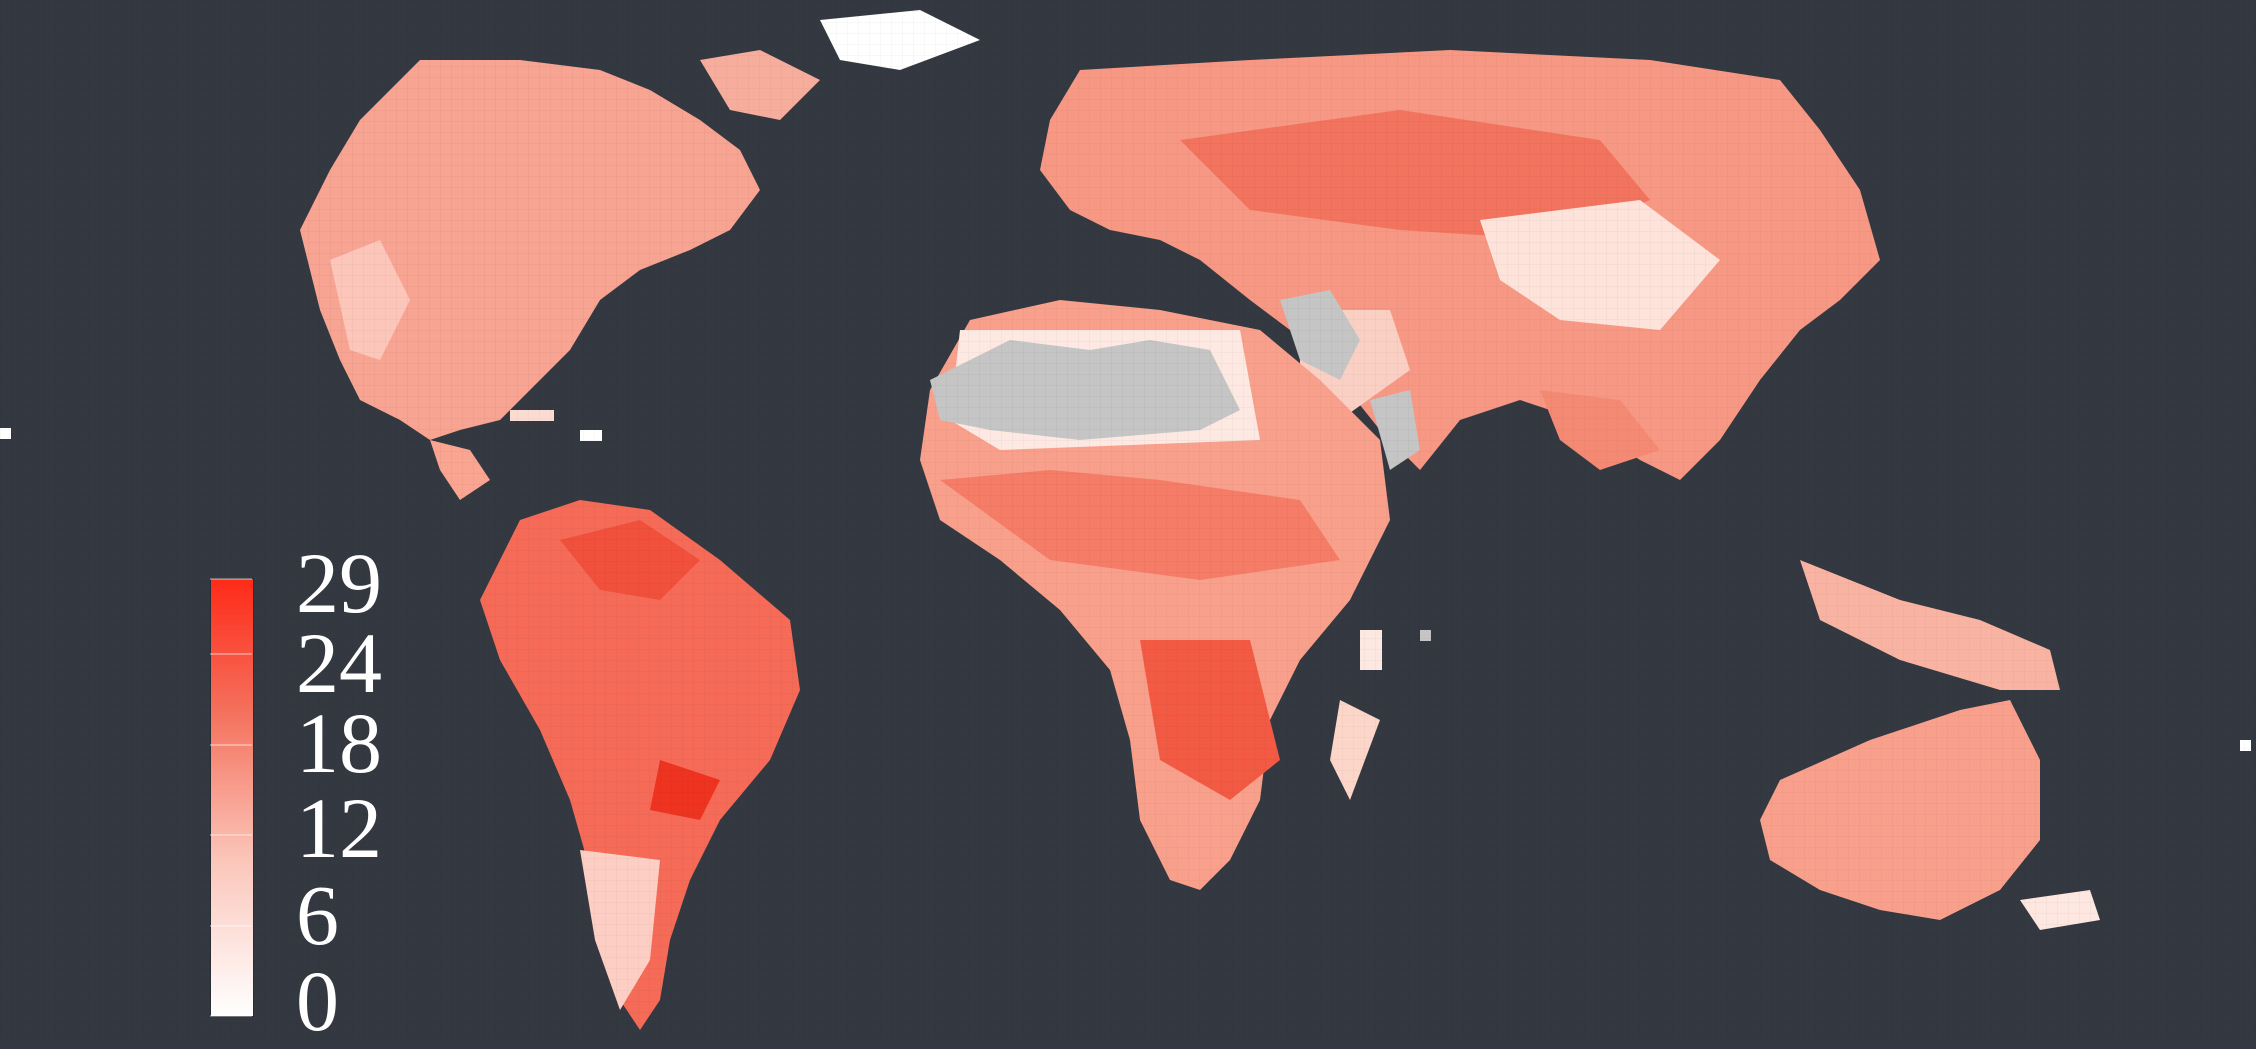 The height and width of the screenshot is (1049, 2256). I want to click on legend-label-24: 24, so click(339, 663).